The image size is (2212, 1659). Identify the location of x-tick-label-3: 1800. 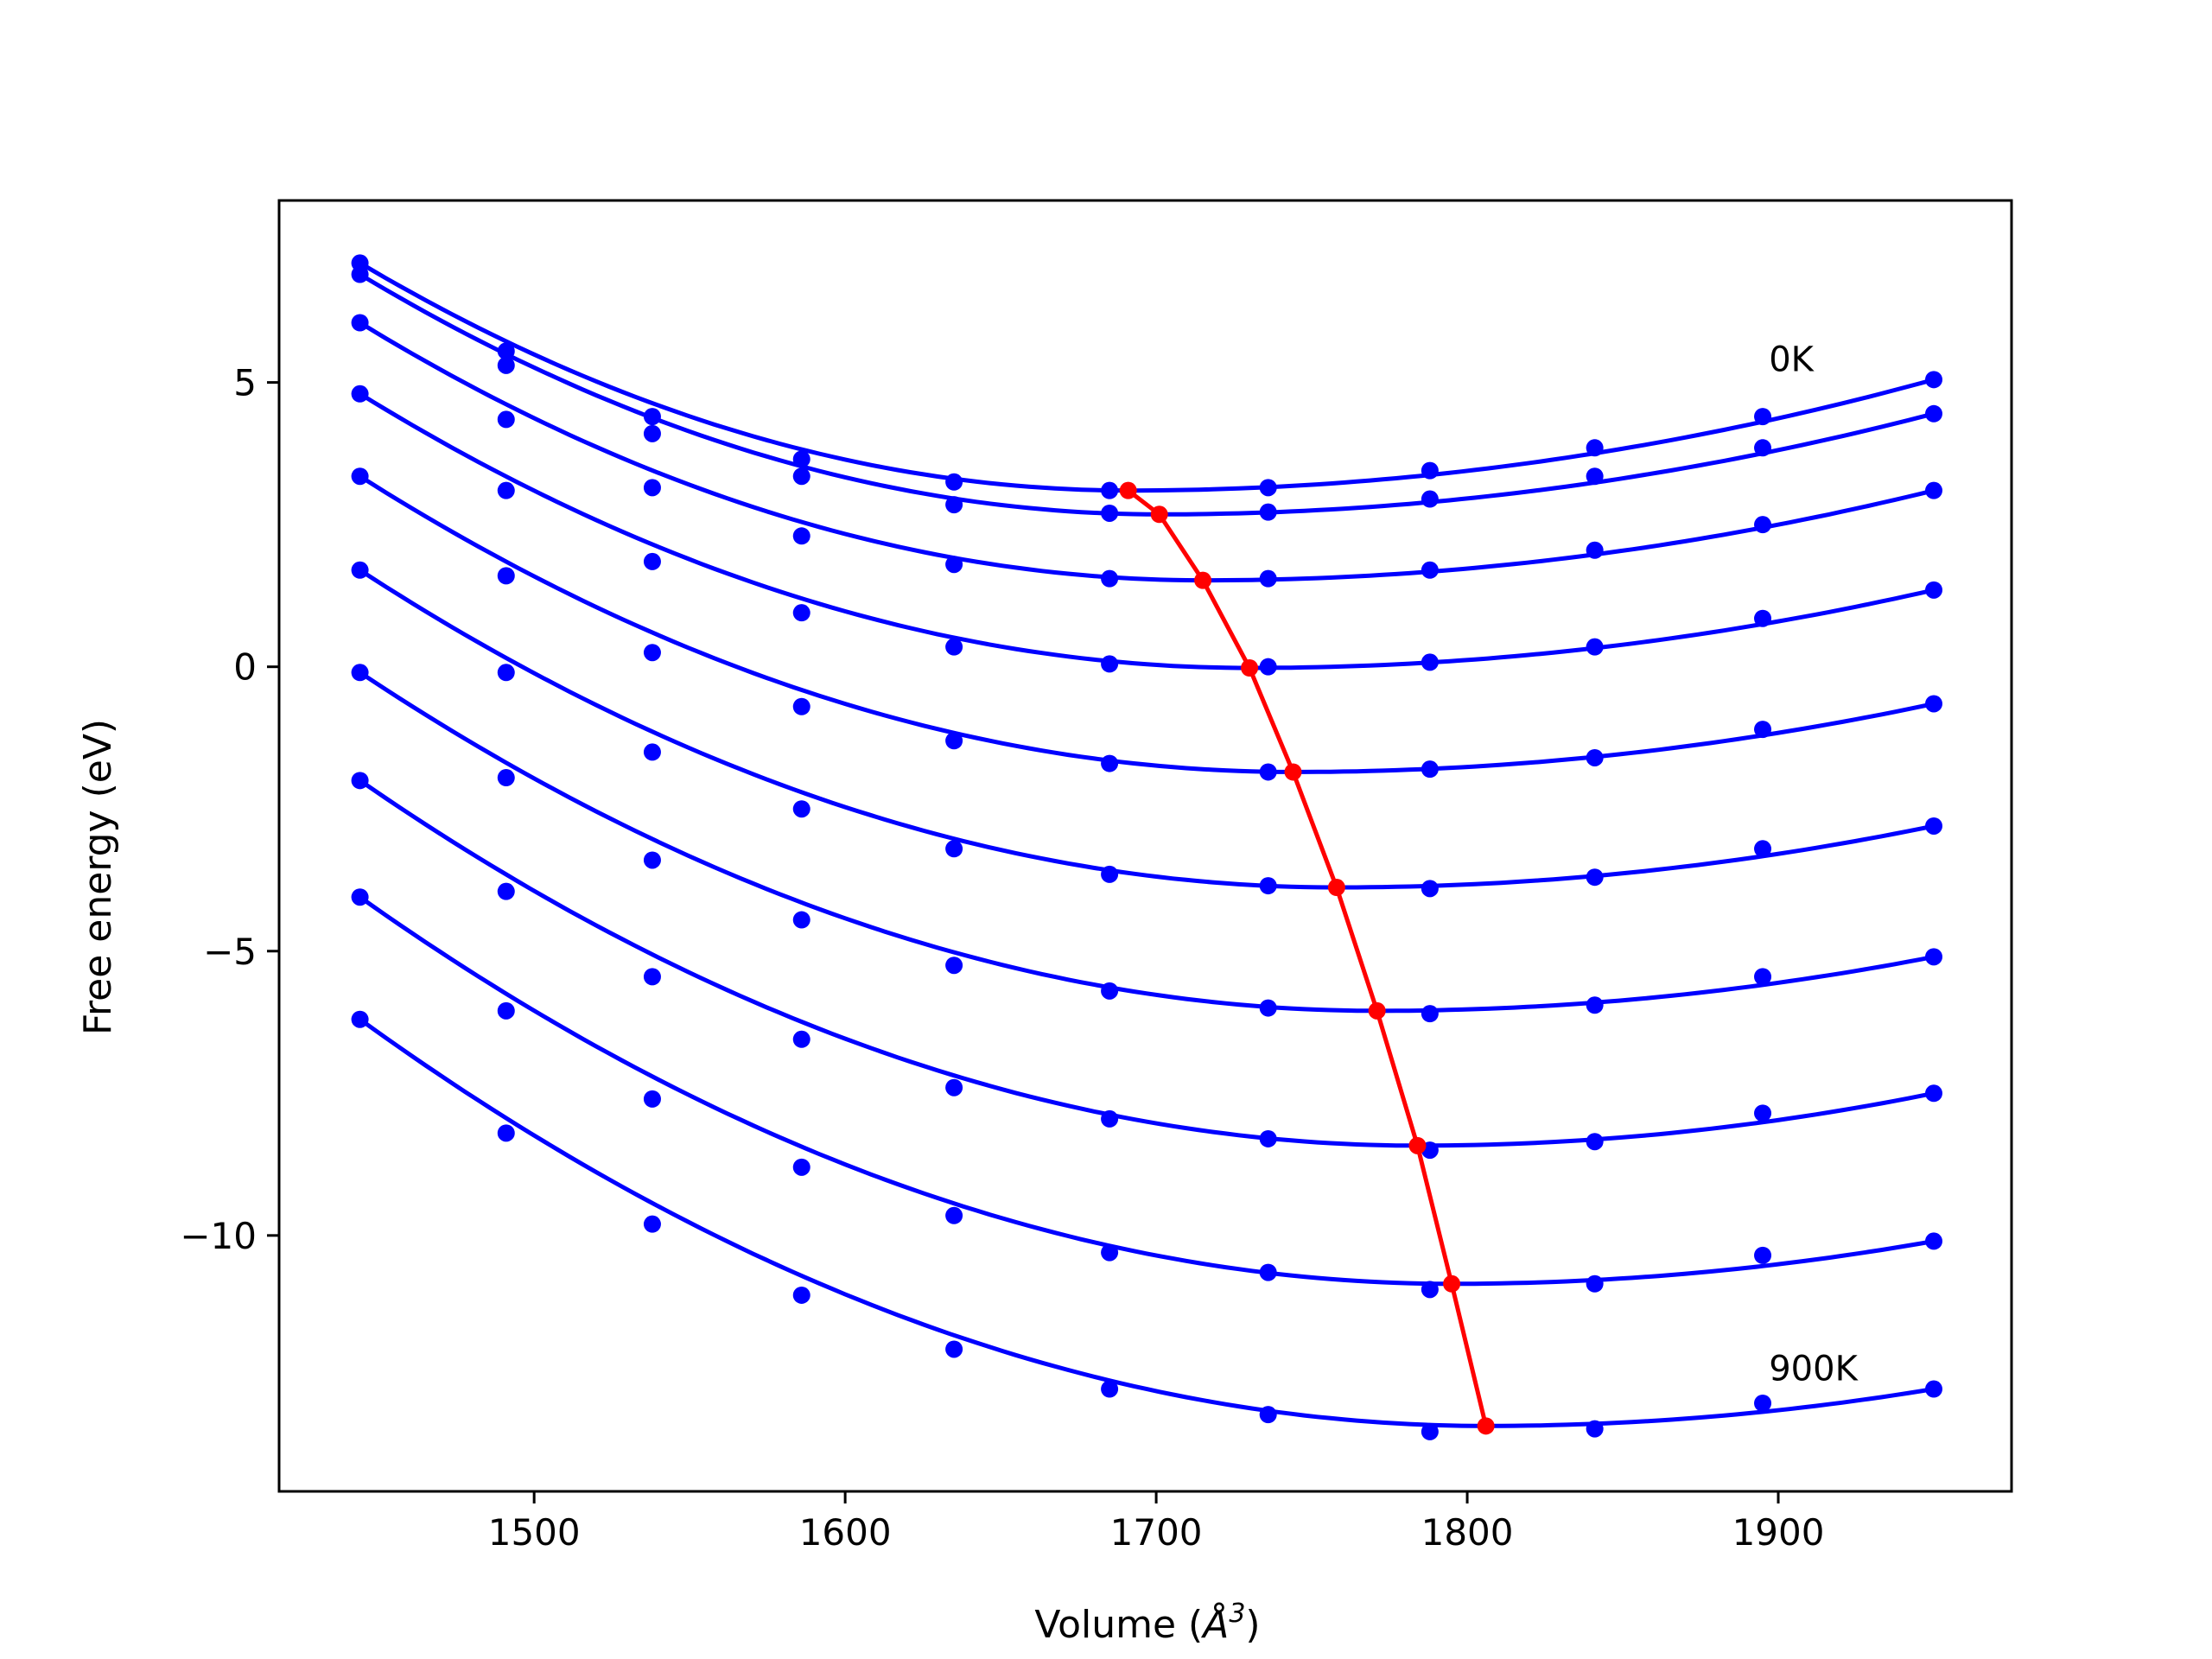
(1467, 1532).